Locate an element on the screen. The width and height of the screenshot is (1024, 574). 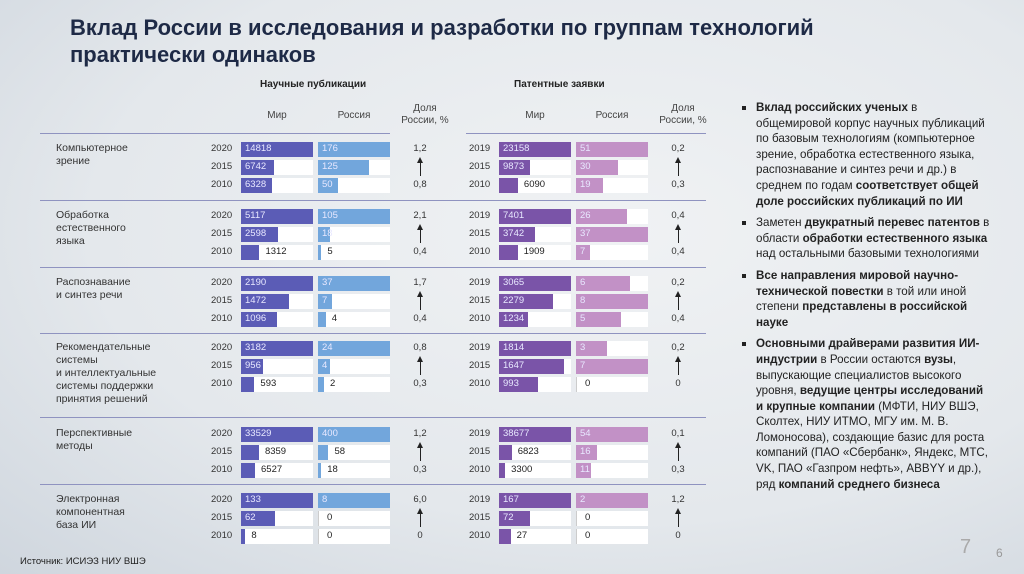
bar-russia: 6 is located at coordinates (612, 283).